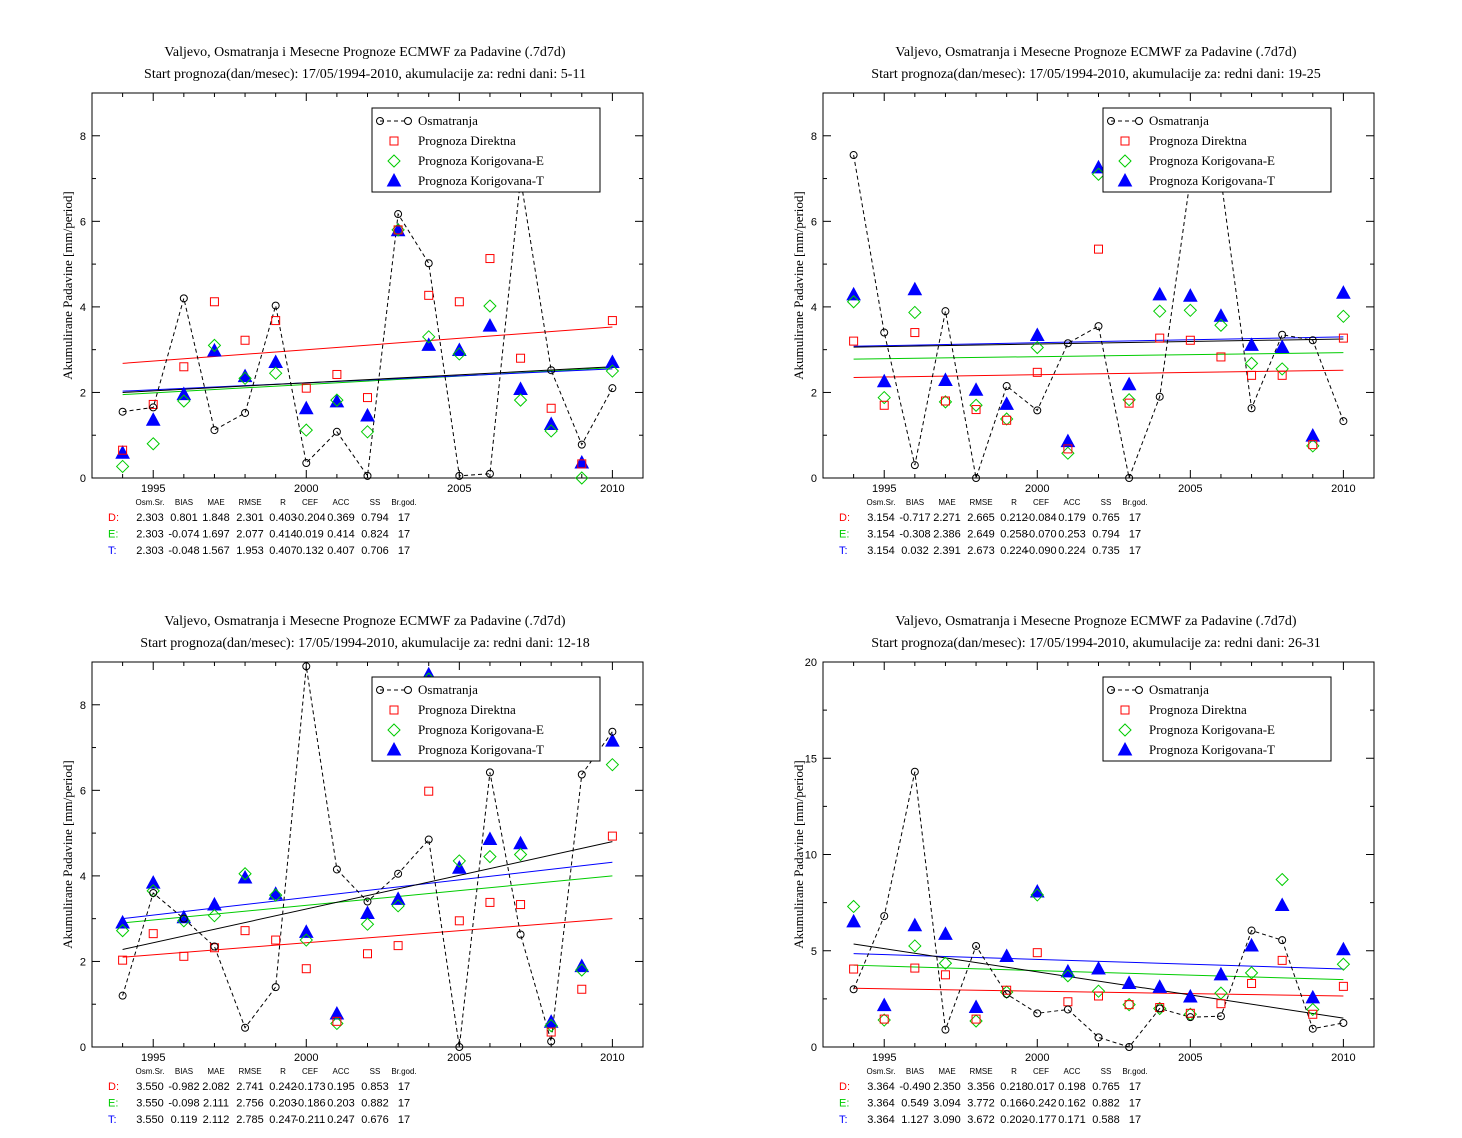  Describe the element at coordinates (811, 856) in the screenshot. I see `y-tick-label: 10` at that location.